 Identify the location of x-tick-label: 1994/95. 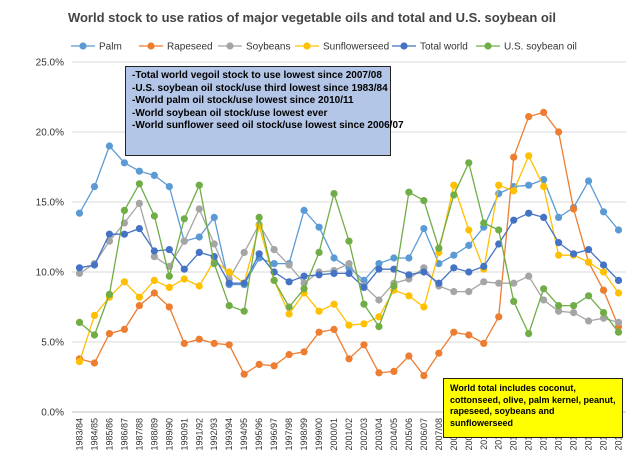
(244, 434).